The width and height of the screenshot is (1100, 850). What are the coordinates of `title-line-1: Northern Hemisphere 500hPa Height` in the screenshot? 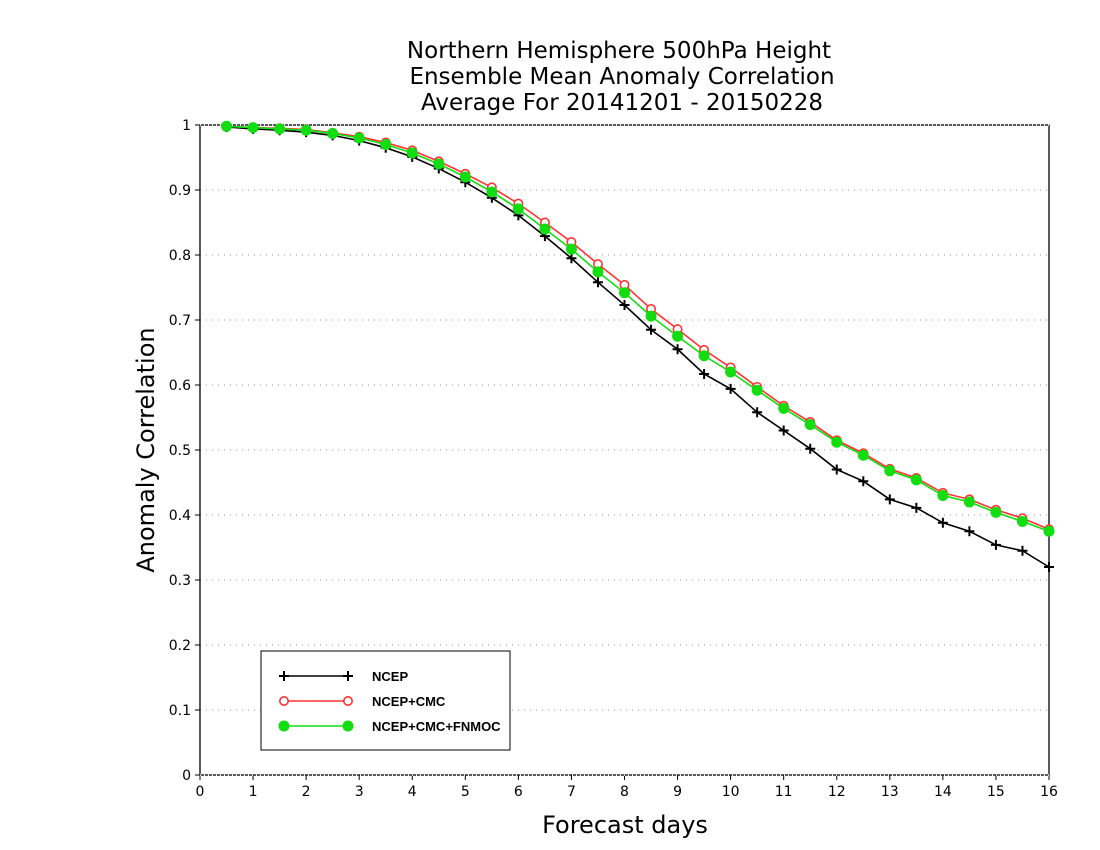 It's located at (619, 51).